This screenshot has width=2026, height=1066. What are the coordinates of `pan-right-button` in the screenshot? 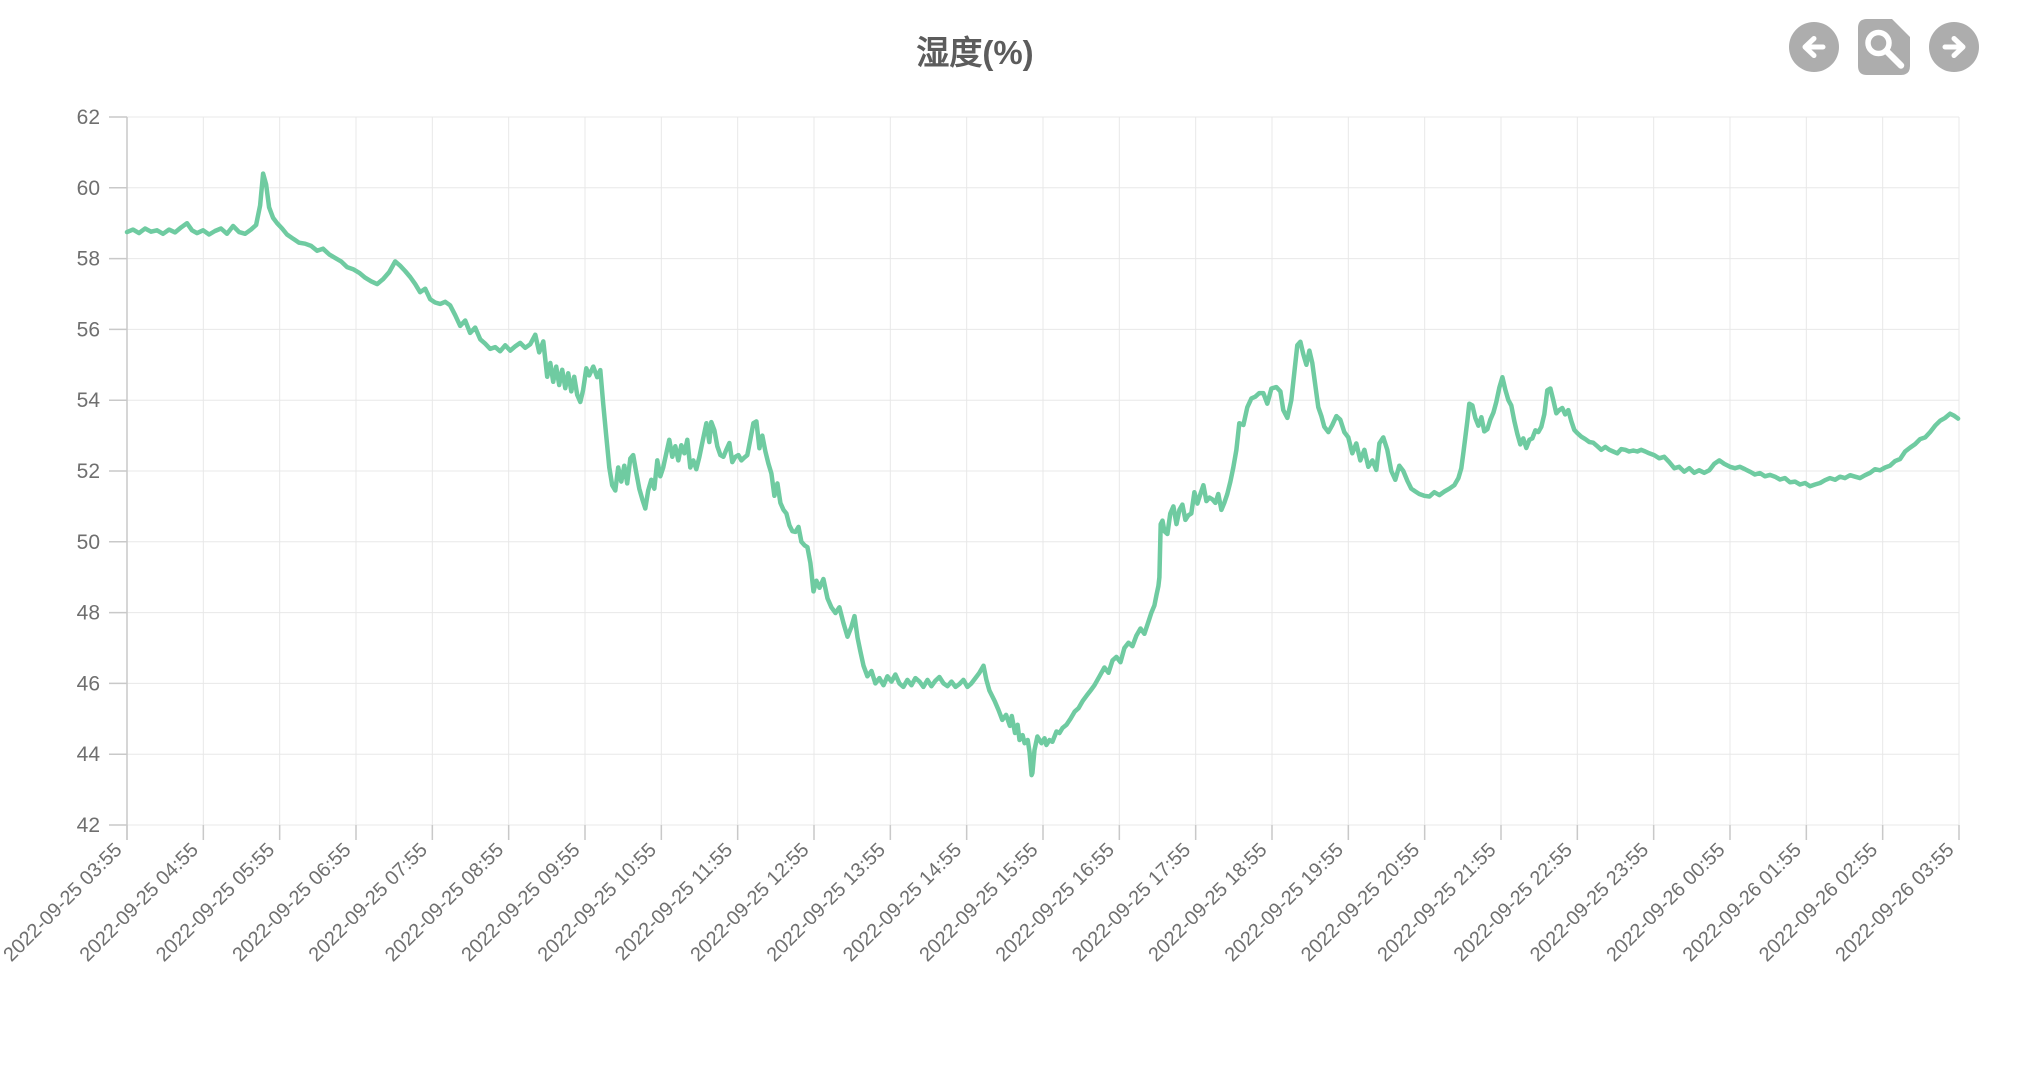 It's located at (1954, 47).